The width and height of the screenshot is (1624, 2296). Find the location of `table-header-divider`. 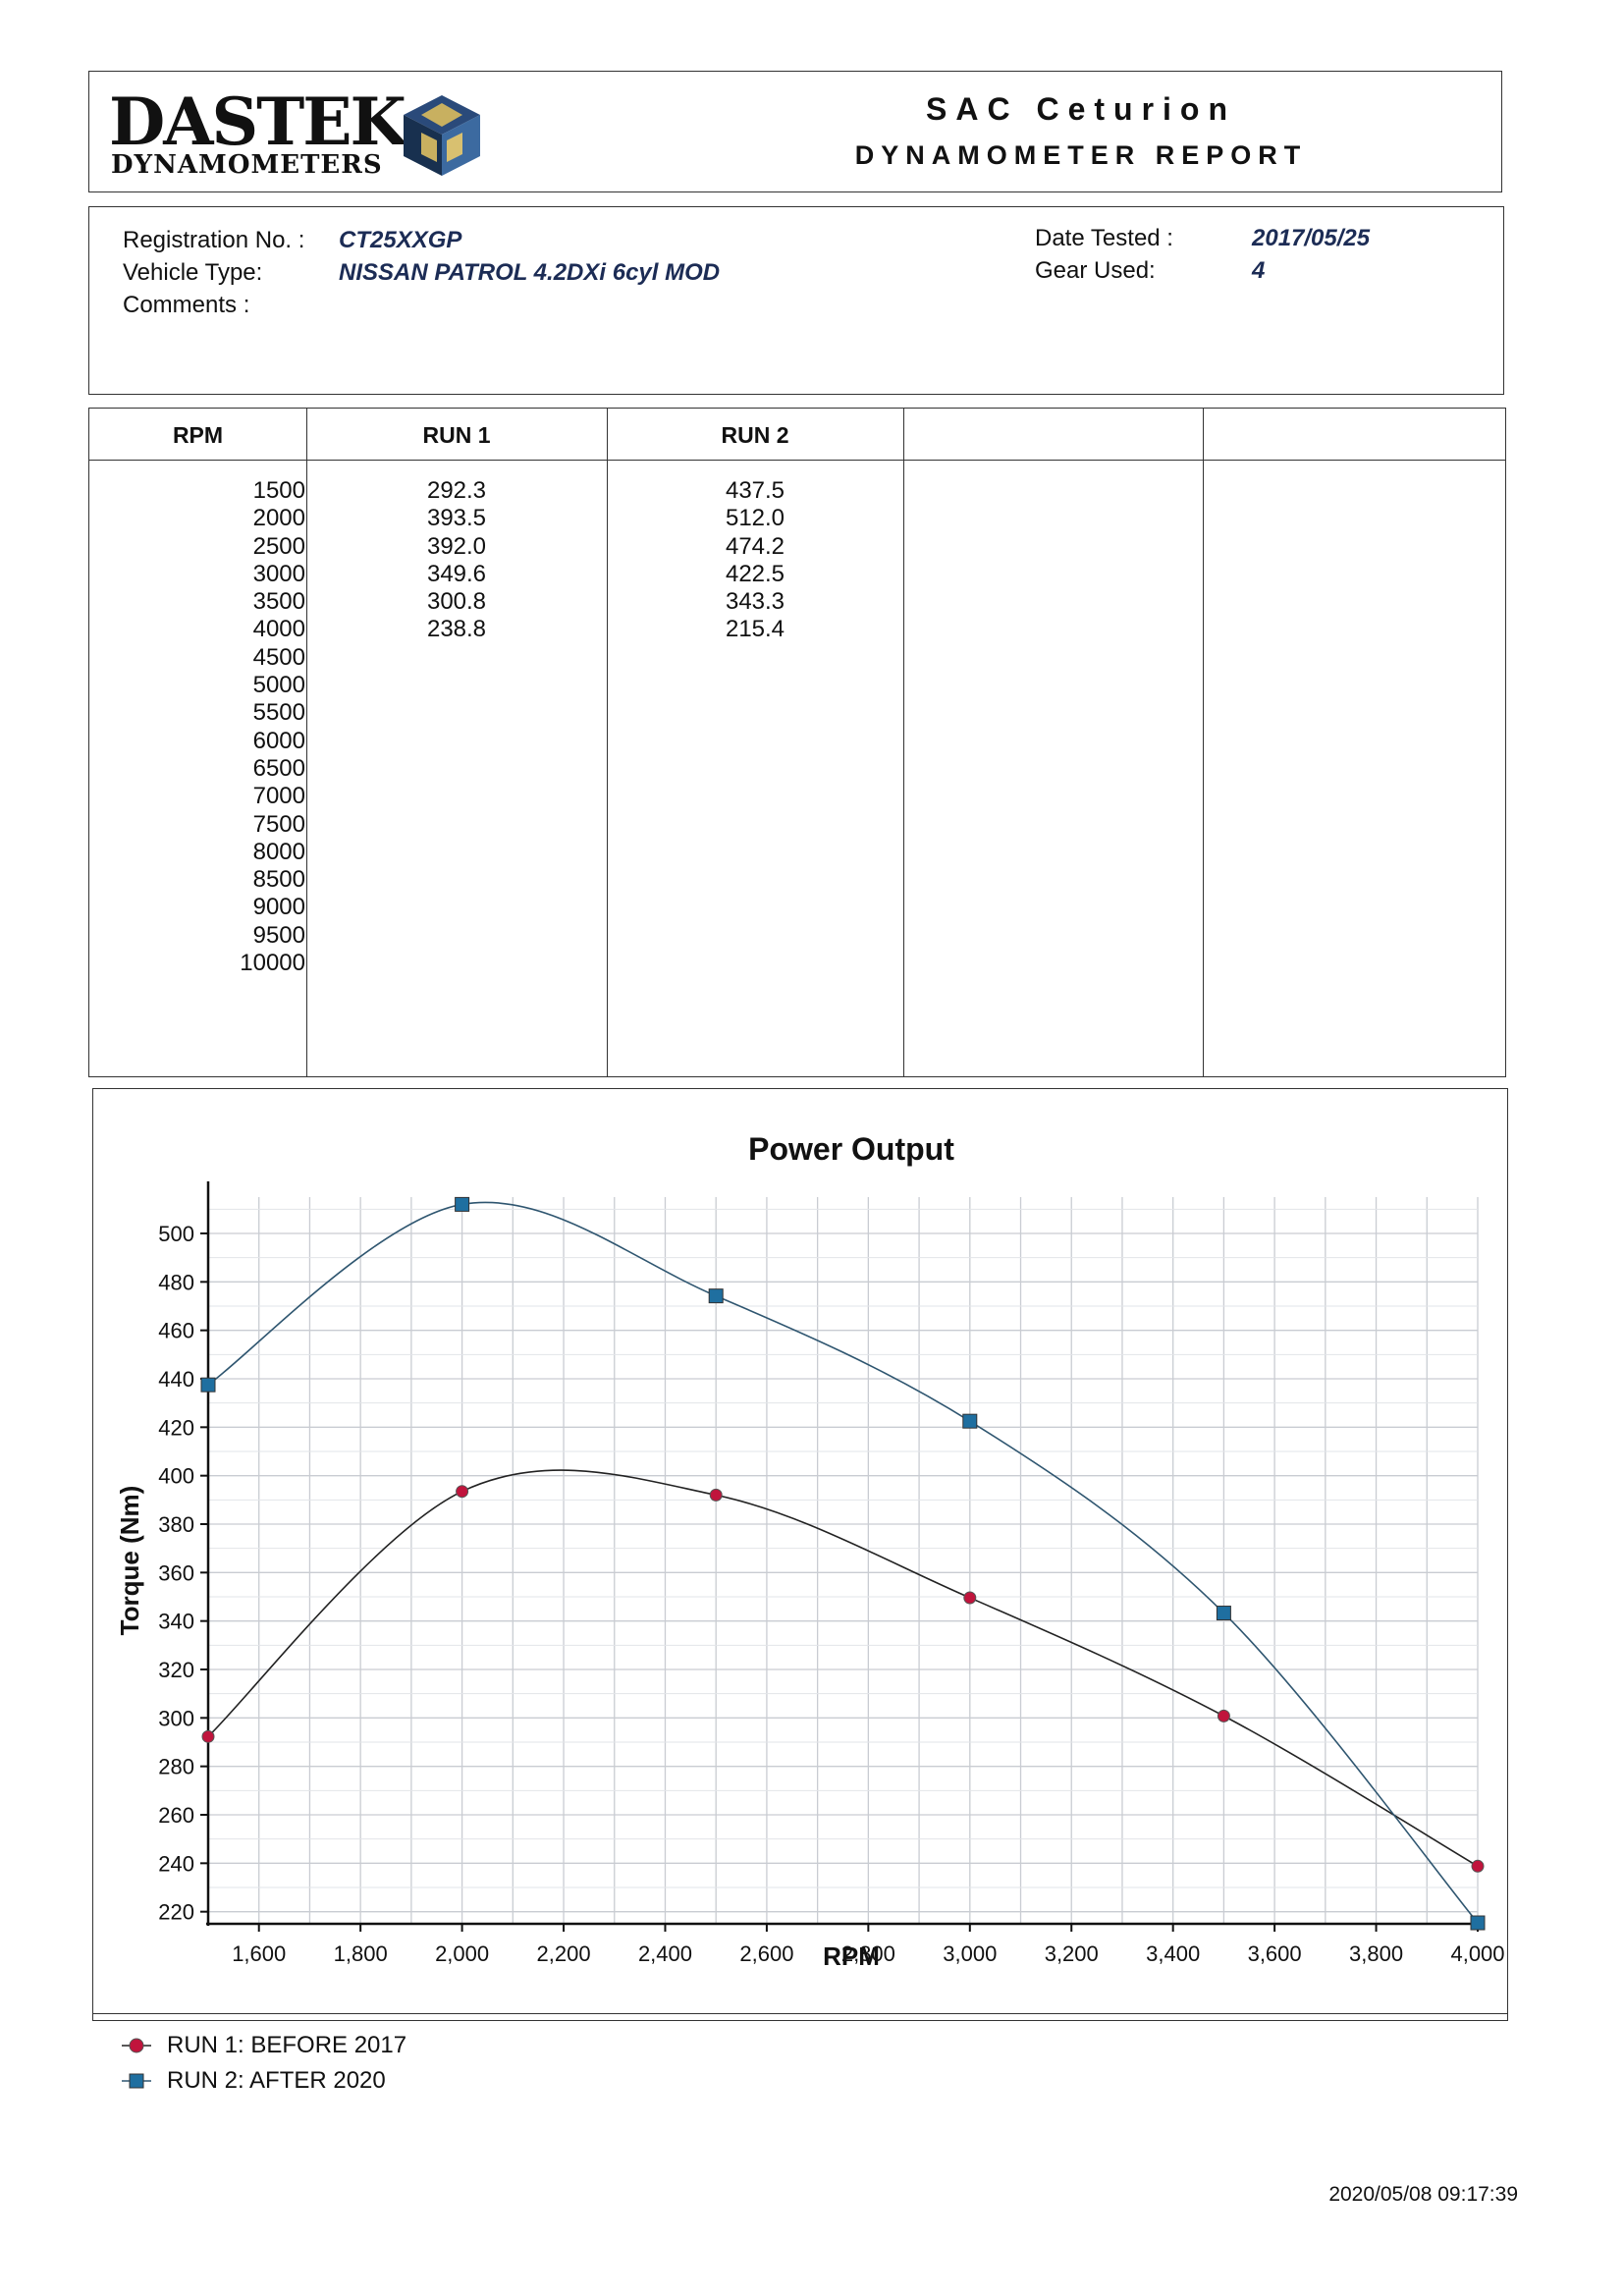

table-header-divider is located at coordinates (797, 460).